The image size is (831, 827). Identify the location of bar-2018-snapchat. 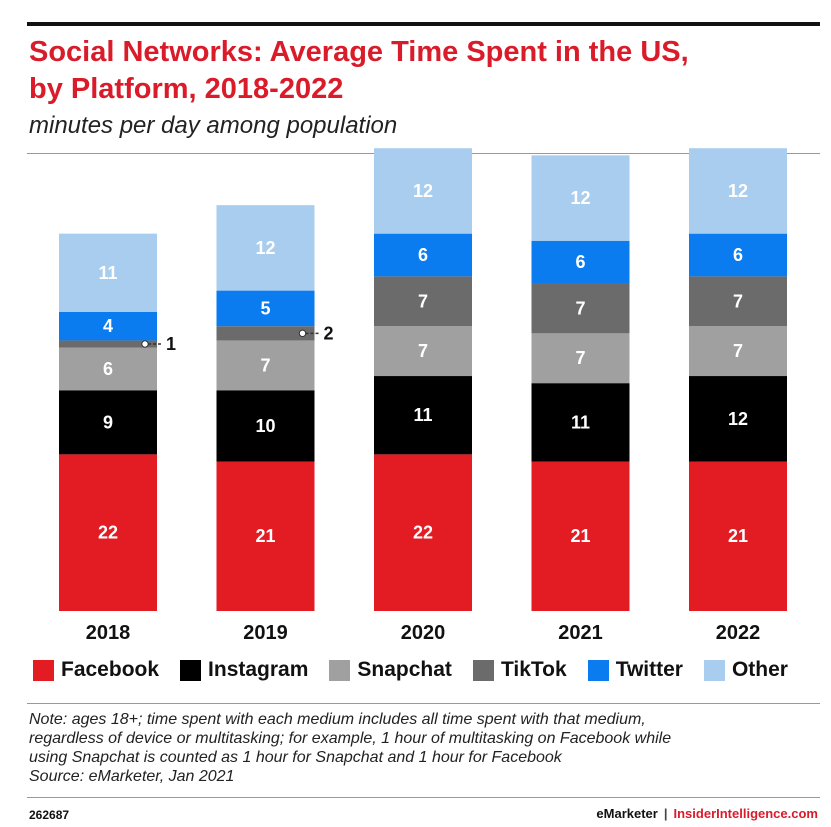
(108, 369).